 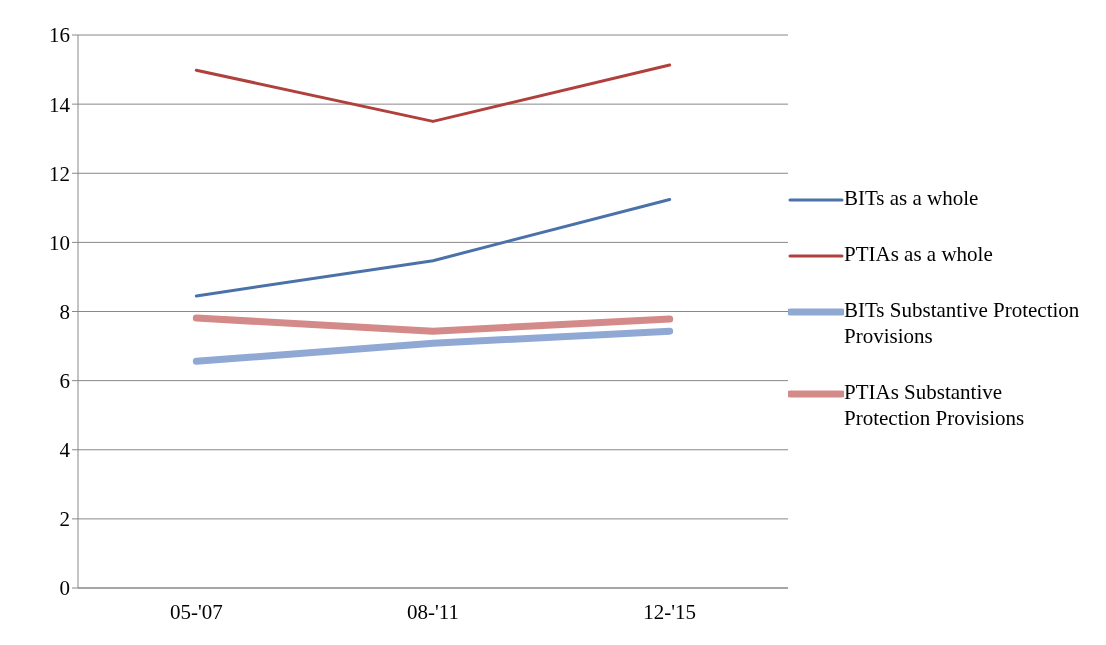 What do you see at coordinates (64, 381) in the screenshot?
I see `y-tick-label: 6` at bounding box center [64, 381].